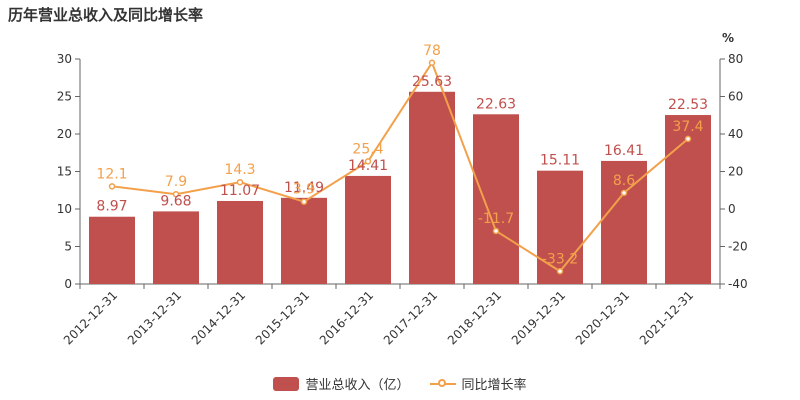 This screenshot has height=400, width=800. Describe the element at coordinates (106, 15) in the screenshot. I see `chart-title: 历年营业总收入及同比增长率` at that location.